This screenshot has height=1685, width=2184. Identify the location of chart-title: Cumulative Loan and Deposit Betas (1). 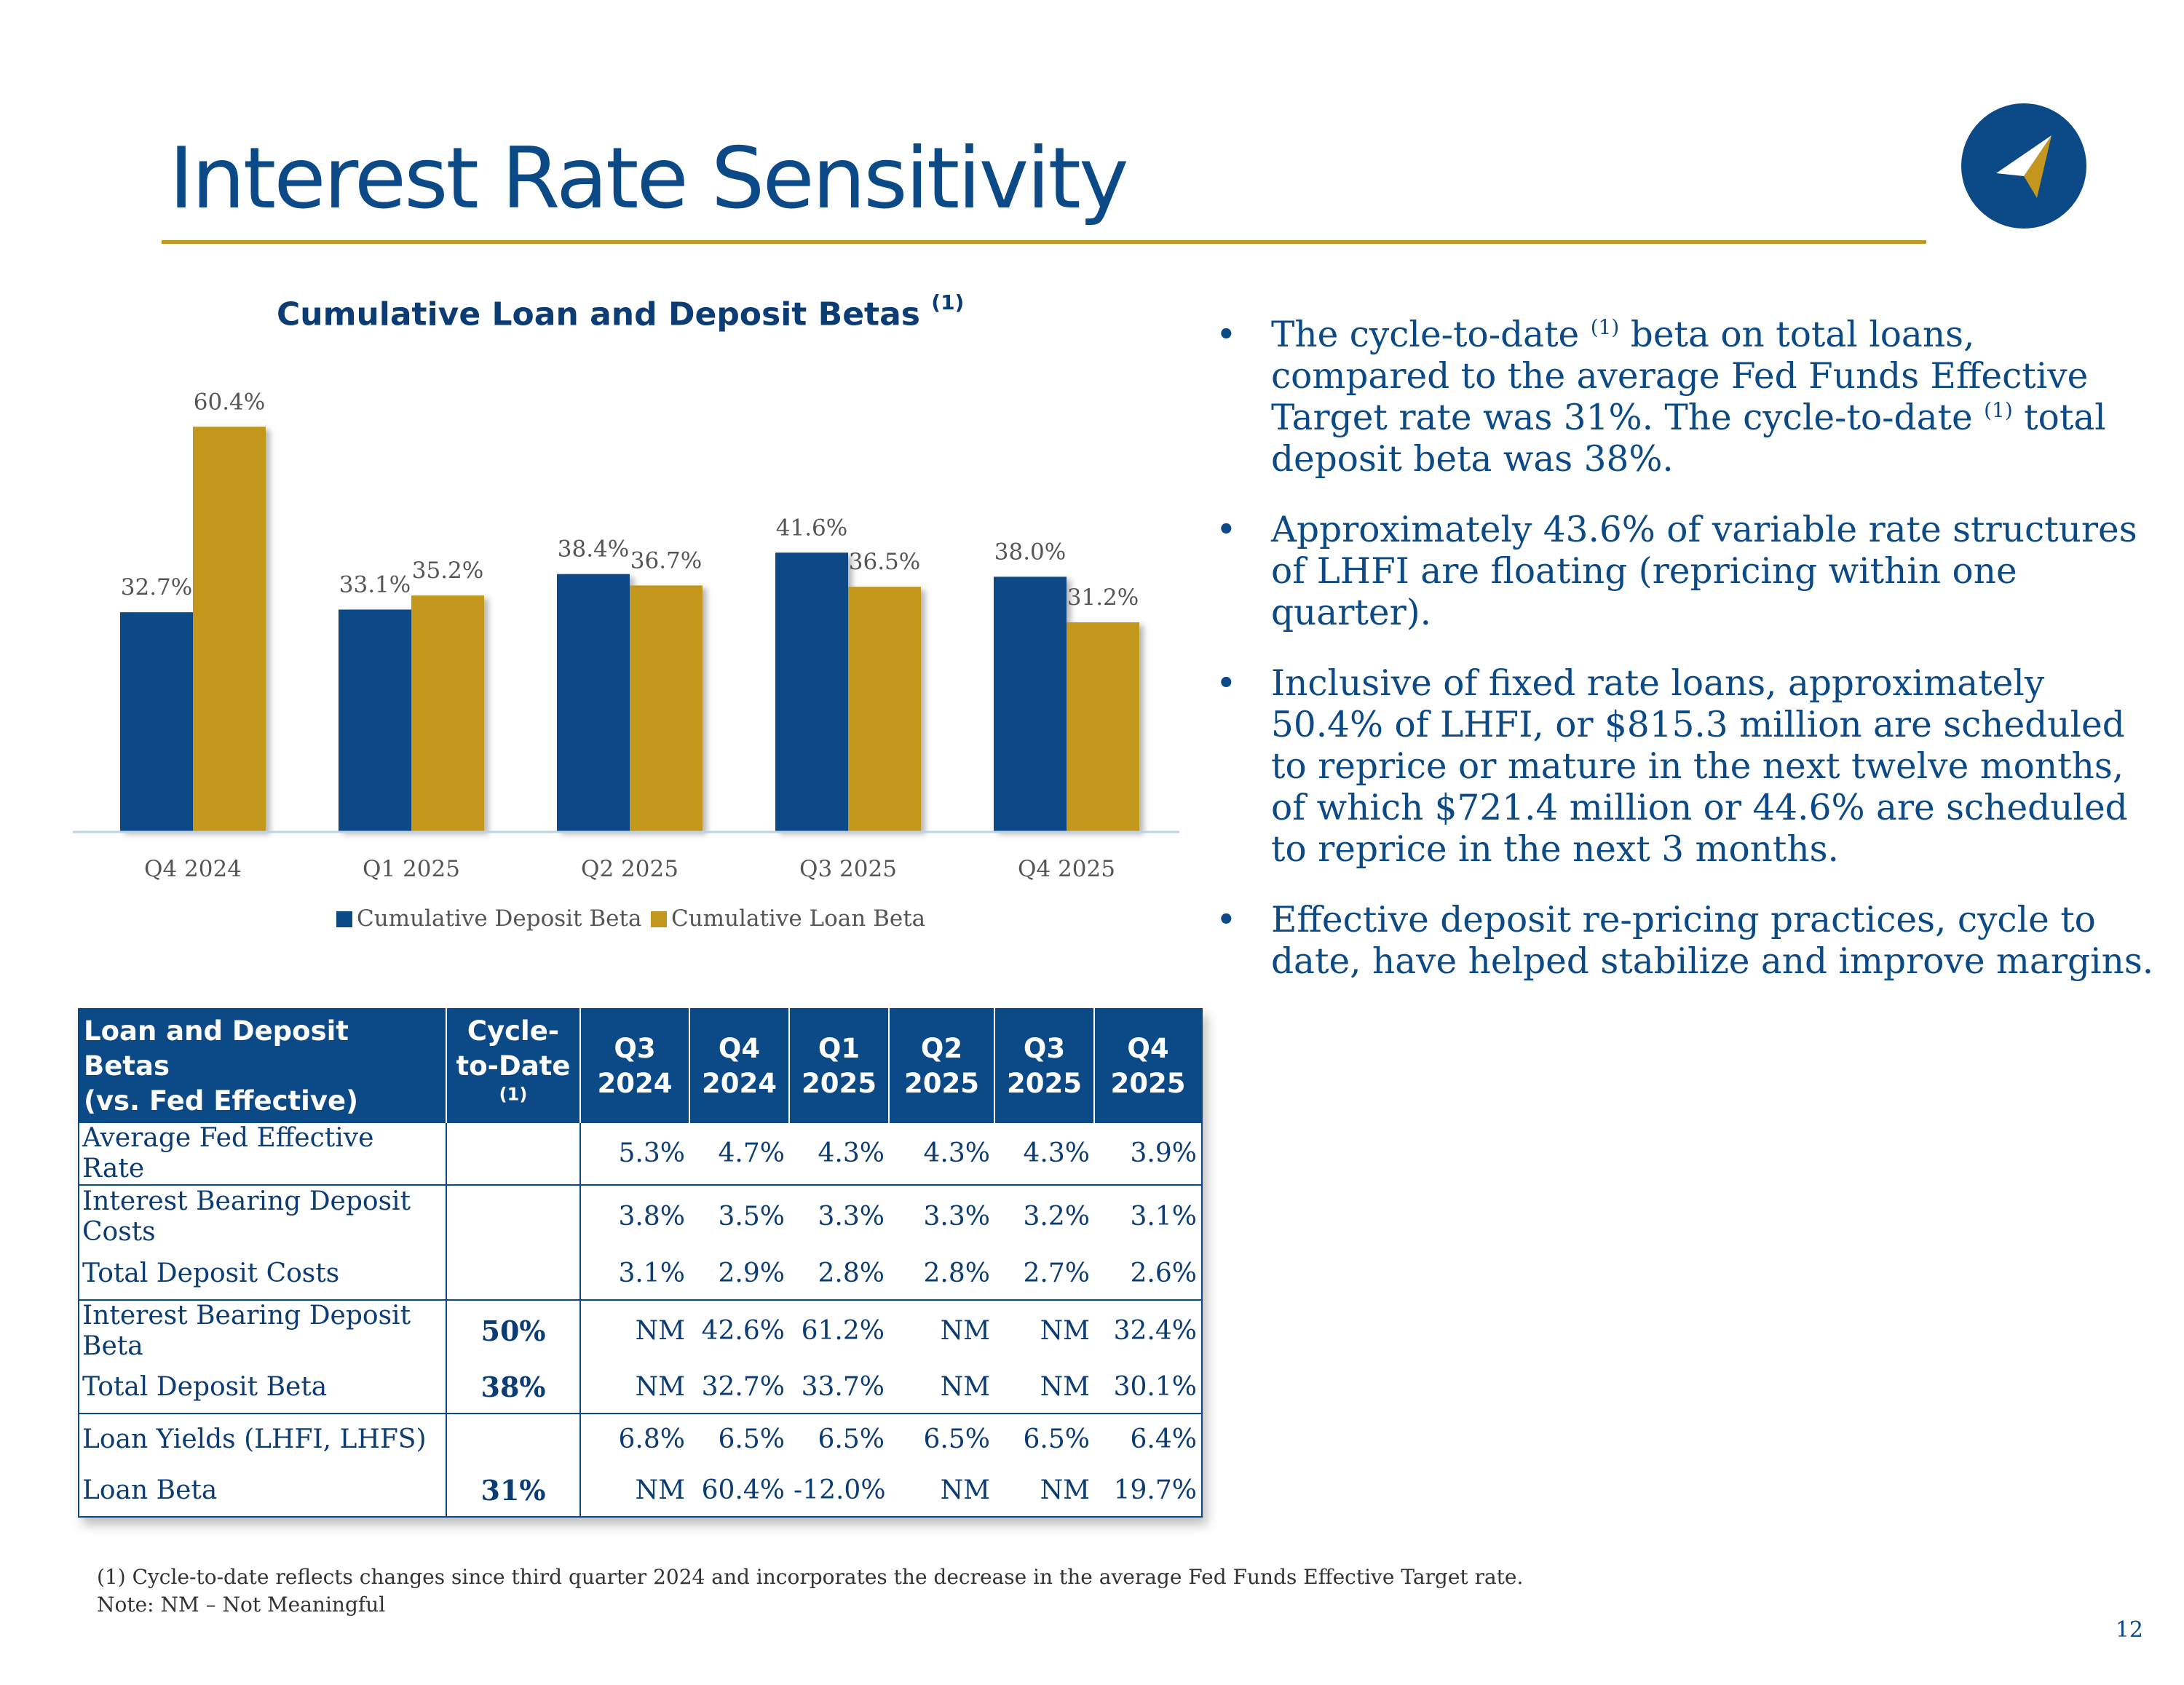
(621, 311).